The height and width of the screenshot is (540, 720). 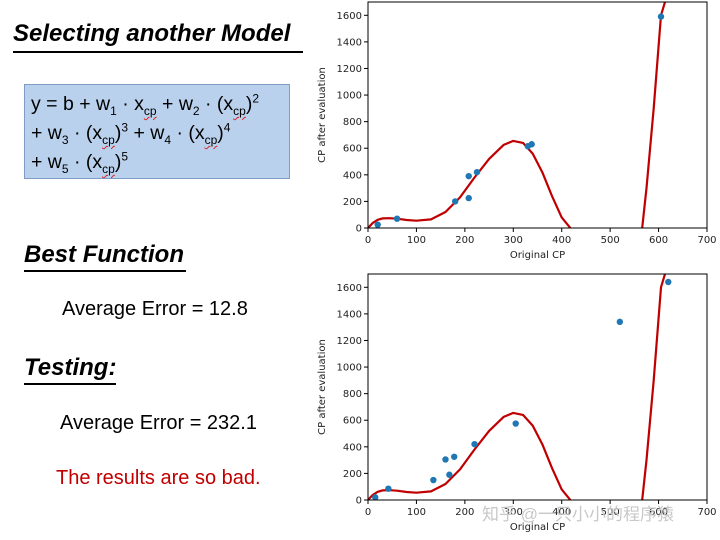 I want to click on testing-underline, so click(x=70, y=384).